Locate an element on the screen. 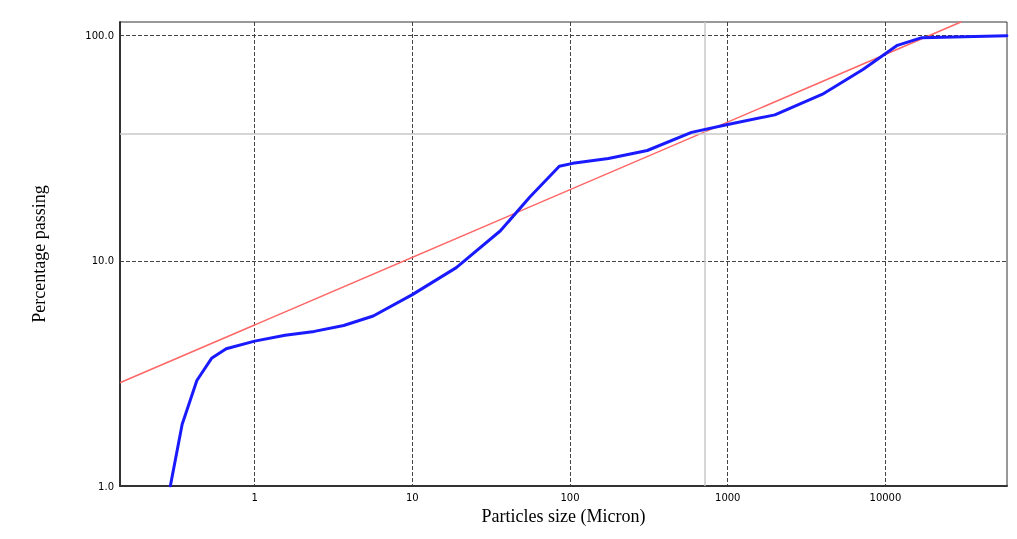 The width and height of the screenshot is (1017, 539). y-axis-title: Percentage passing is located at coordinates (39, 254).